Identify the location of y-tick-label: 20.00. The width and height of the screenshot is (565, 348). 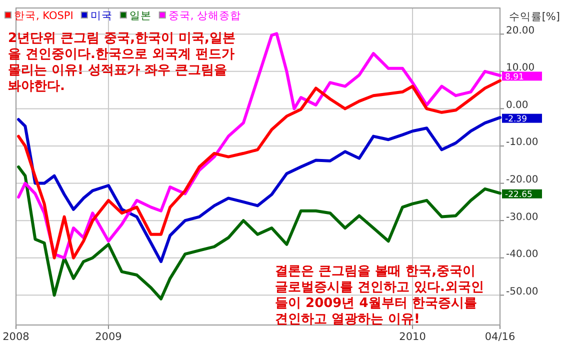
(520, 30).